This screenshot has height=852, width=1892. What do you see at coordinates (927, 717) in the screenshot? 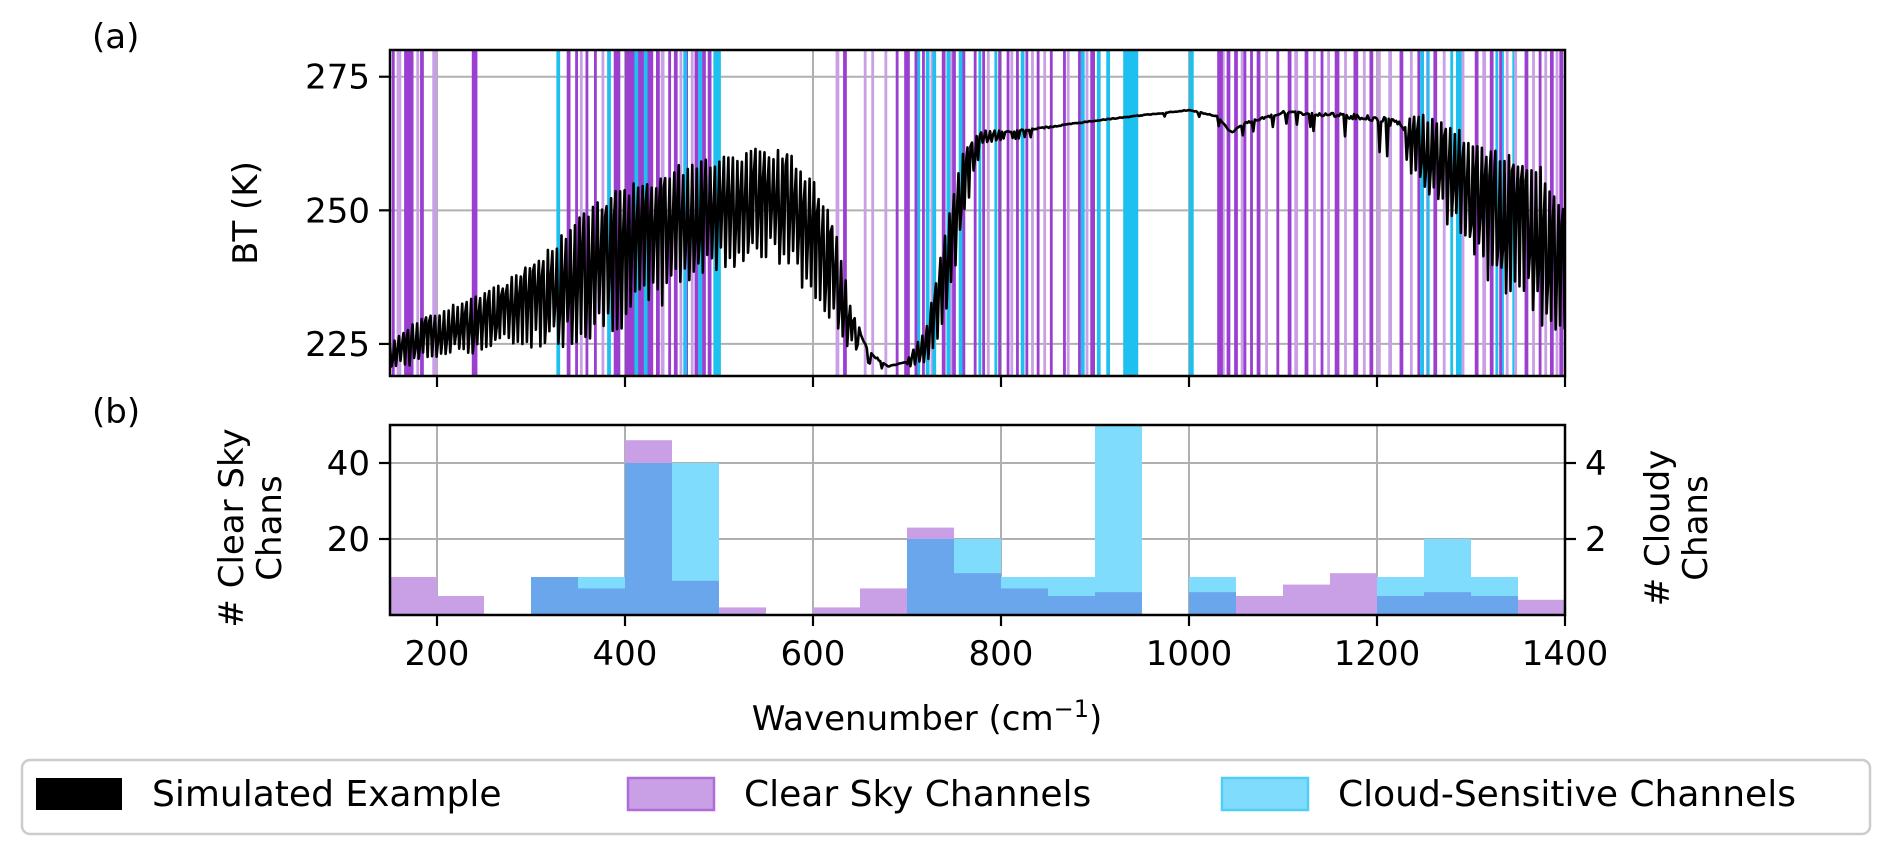
I see `x-axis-title: Wavenumber (cm−1)` at bounding box center [927, 717].